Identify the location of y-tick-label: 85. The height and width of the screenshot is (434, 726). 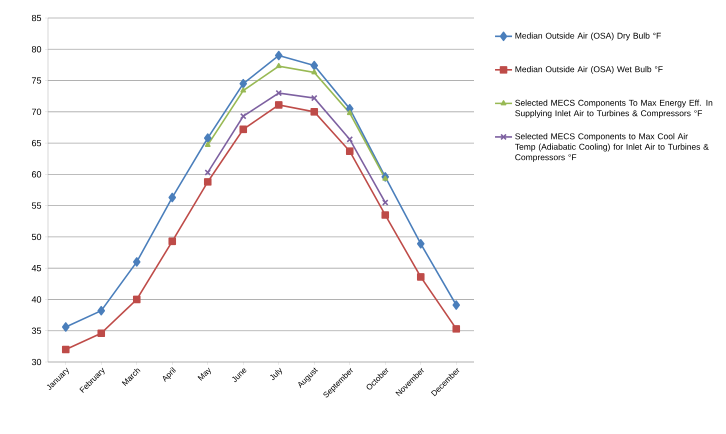
(37, 18).